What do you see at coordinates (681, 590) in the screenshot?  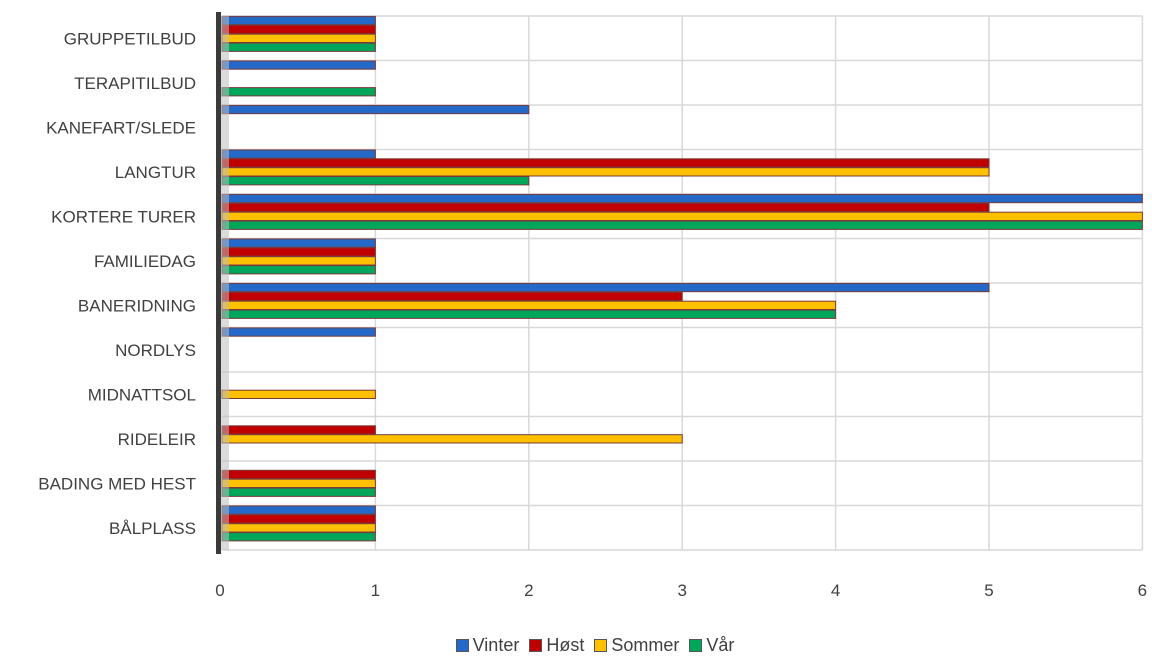 I see `x-tick-label: 3` at bounding box center [681, 590].